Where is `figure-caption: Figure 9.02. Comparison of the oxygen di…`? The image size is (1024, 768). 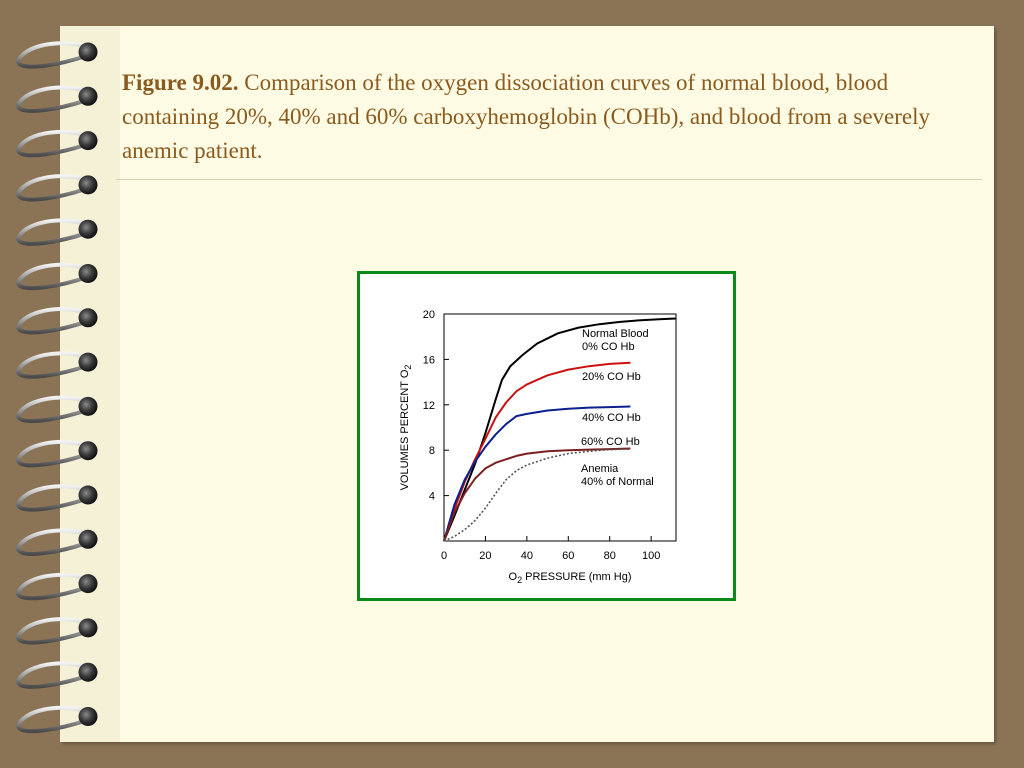
figure-caption: Figure 9.02. Comparison of the oxygen di… is located at coordinates (552, 117).